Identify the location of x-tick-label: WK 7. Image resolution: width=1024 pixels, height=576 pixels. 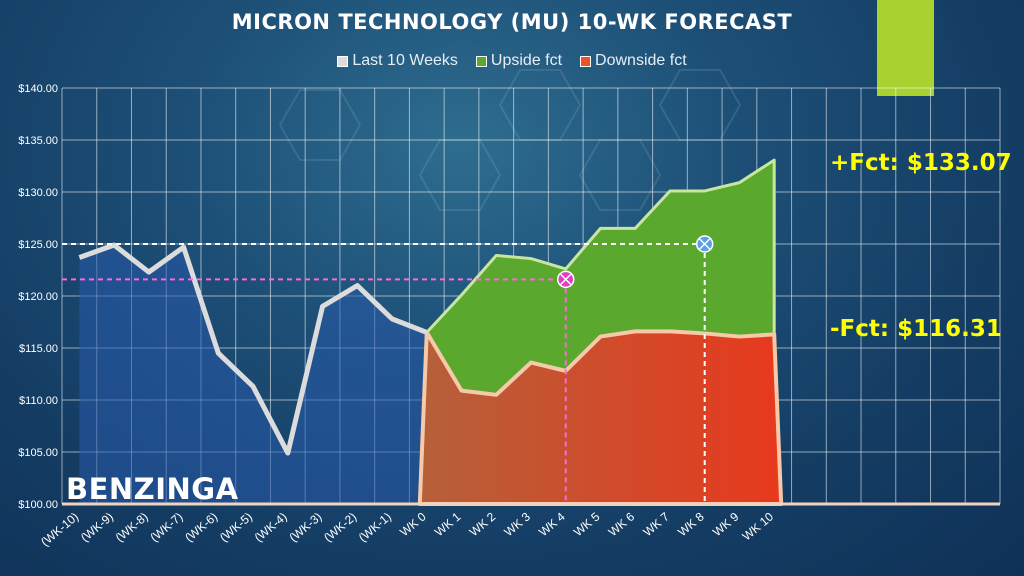
(656, 524).